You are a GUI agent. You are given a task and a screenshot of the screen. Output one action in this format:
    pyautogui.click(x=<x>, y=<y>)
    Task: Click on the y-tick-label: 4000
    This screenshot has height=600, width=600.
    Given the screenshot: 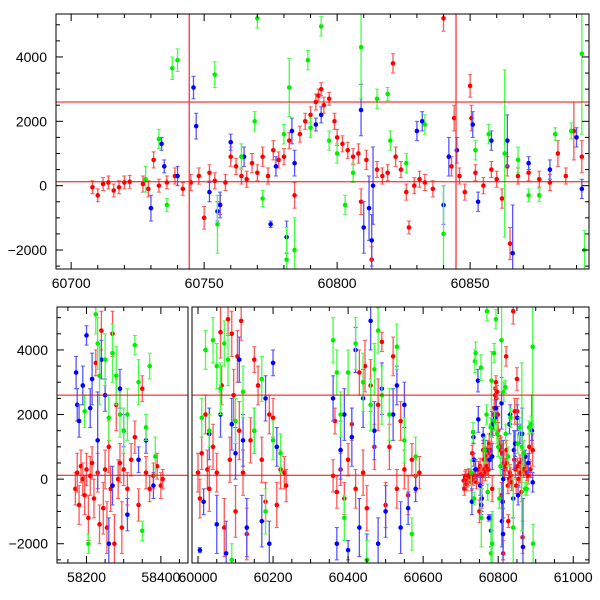 What is the action you would take?
    pyautogui.click(x=32, y=350)
    